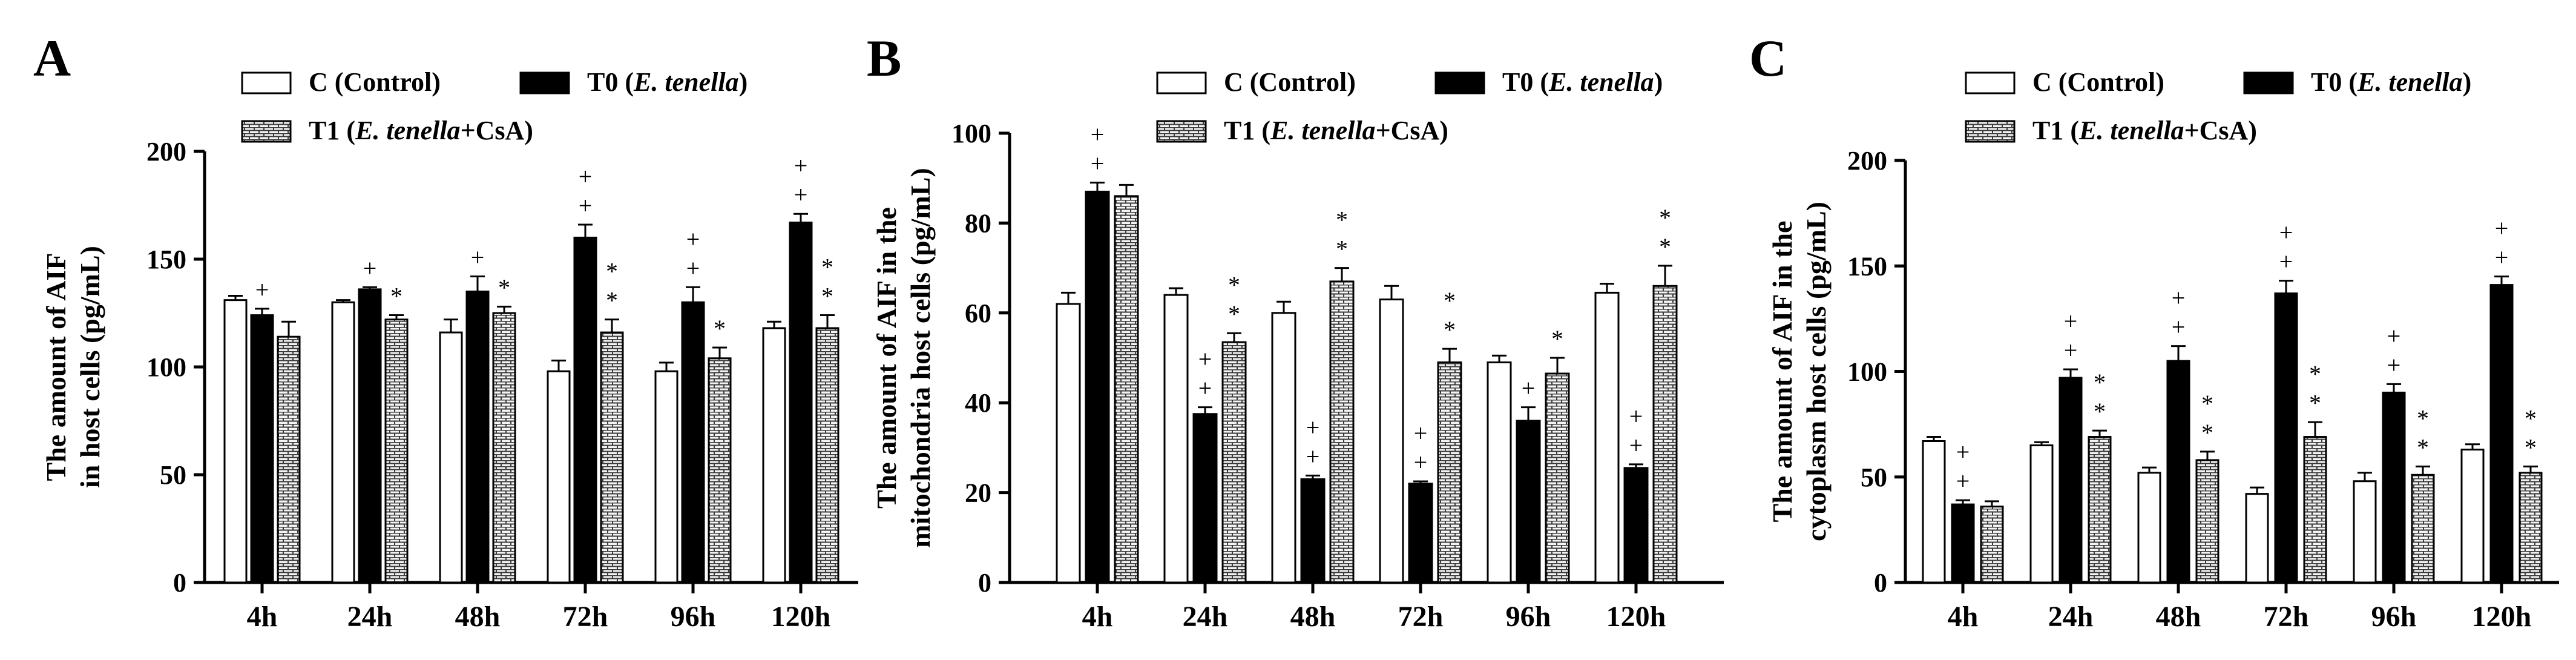 The image size is (2576, 660). What do you see at coordinates (166, 152) in the screenshot?
I see `y-tick-label: 200` at bounding box center [166, 152].